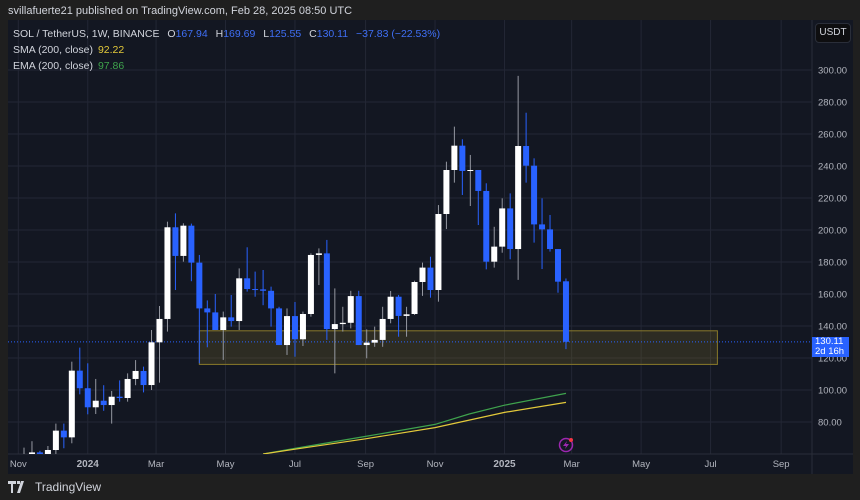 This screenshot has height=500, width=860. I want to click on ema-value: 97.86, so click(111, 66).